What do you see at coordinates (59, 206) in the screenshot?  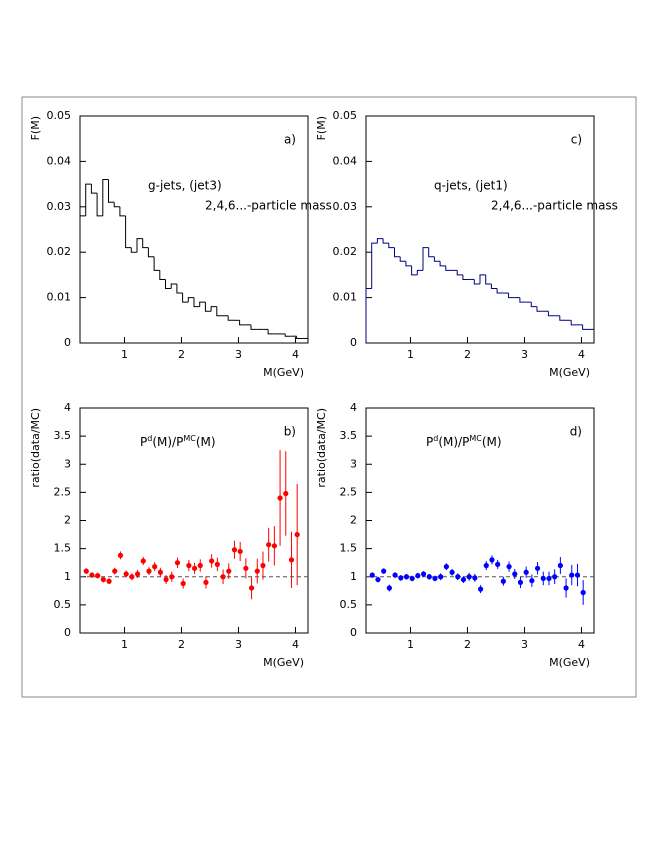 I see `y-tick-label: 0.03` at bounding box center [59, 206].